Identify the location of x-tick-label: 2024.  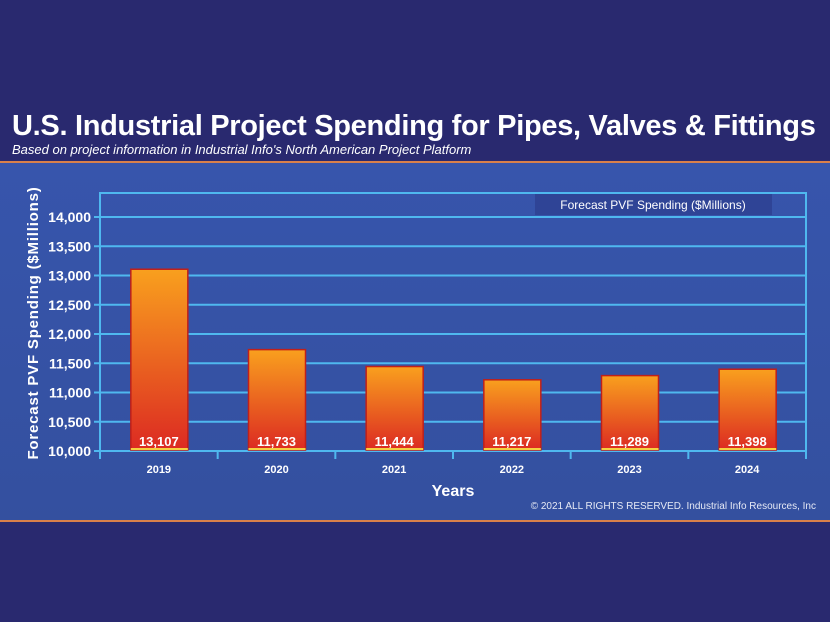
(747, 470).